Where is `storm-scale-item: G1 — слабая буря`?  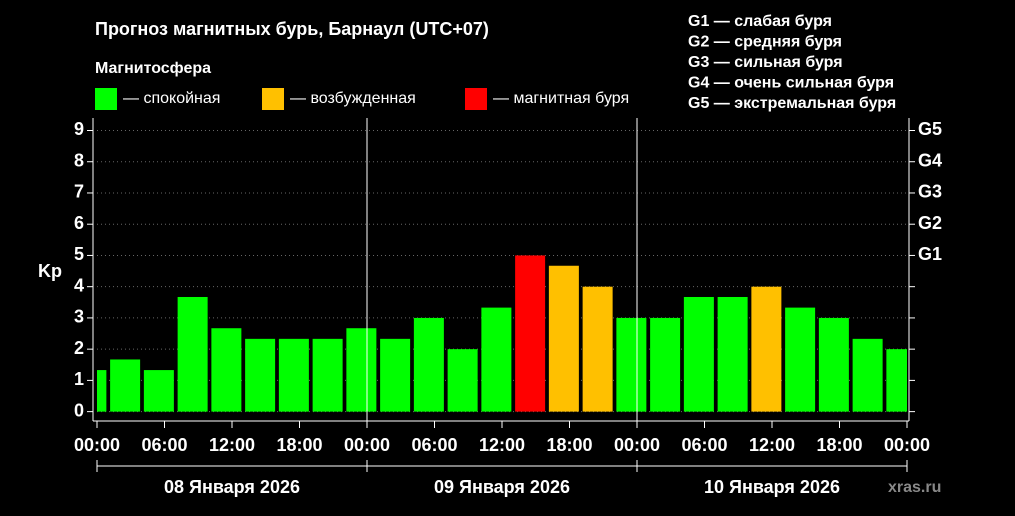 storm-scale-item: G1 — слабая буря is located at coordinates (760, 21).